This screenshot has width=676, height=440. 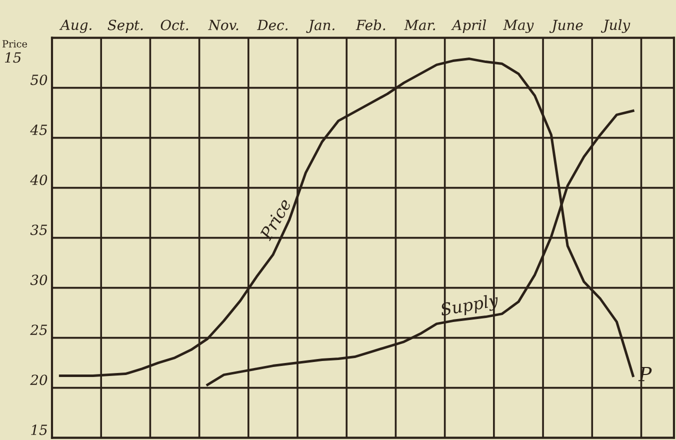 I want to click on x-tick-label: April, so click(x=468, y=26).